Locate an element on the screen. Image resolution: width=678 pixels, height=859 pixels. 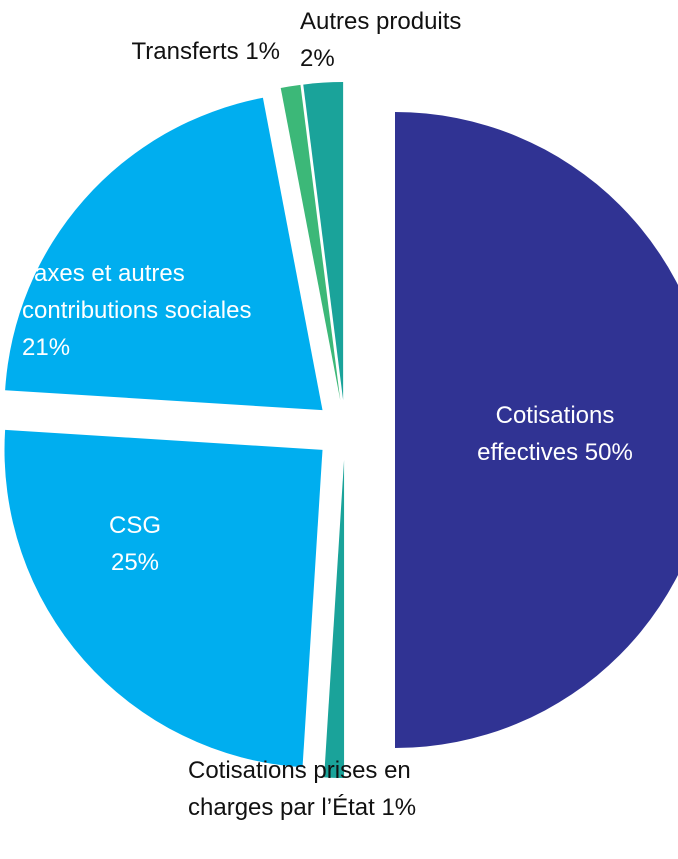
slice-value: 21% is located at coordinates (46, 347).